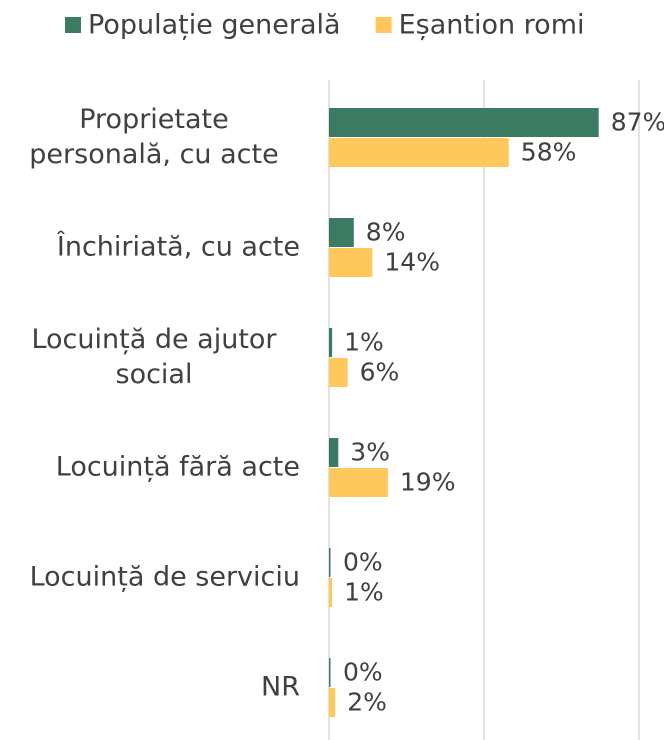  I want to click on data-label: 87%, so click(637, 122).